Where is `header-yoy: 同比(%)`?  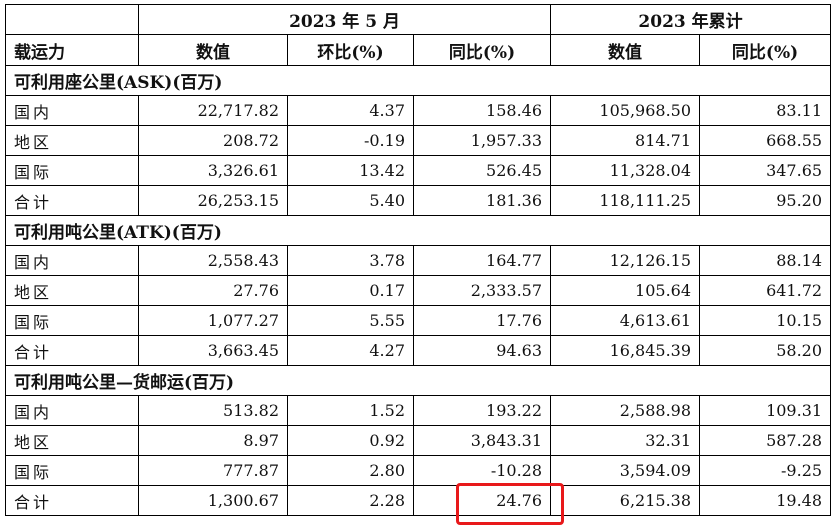 header-yoy: 同比(%) is located at coordinates (482, 50).